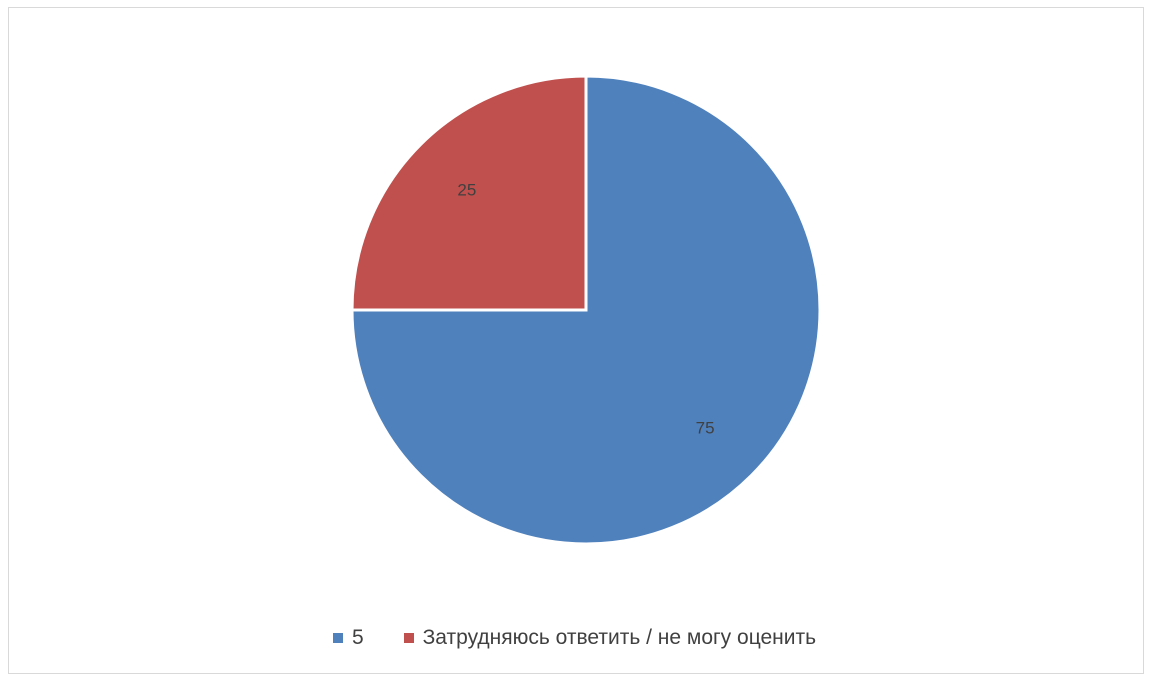 The width and height of the screenshot is (1149, 676). I want to click on chart-legend: 5 Затрудняюсь ответить / не могу оценить, so click(574, 638).